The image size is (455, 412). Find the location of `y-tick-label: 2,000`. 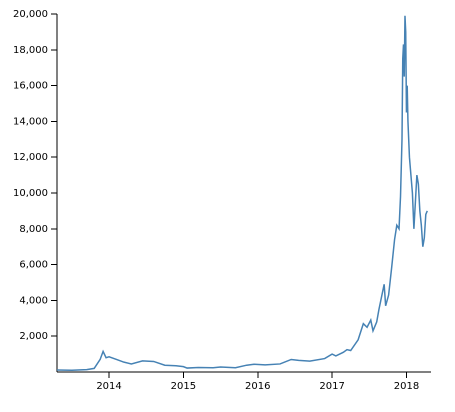

y-tick-label: 2,000 is located at coordinates (33, 336).